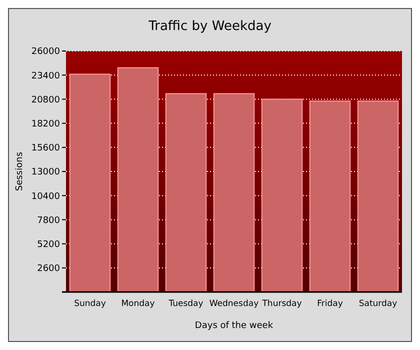 The width and height of the screenshot is (420, 350). What do you see at coordinates (45, 124) in the screenshot?
I see `y-tick-label: 18200` at bounding box center [45, 124].